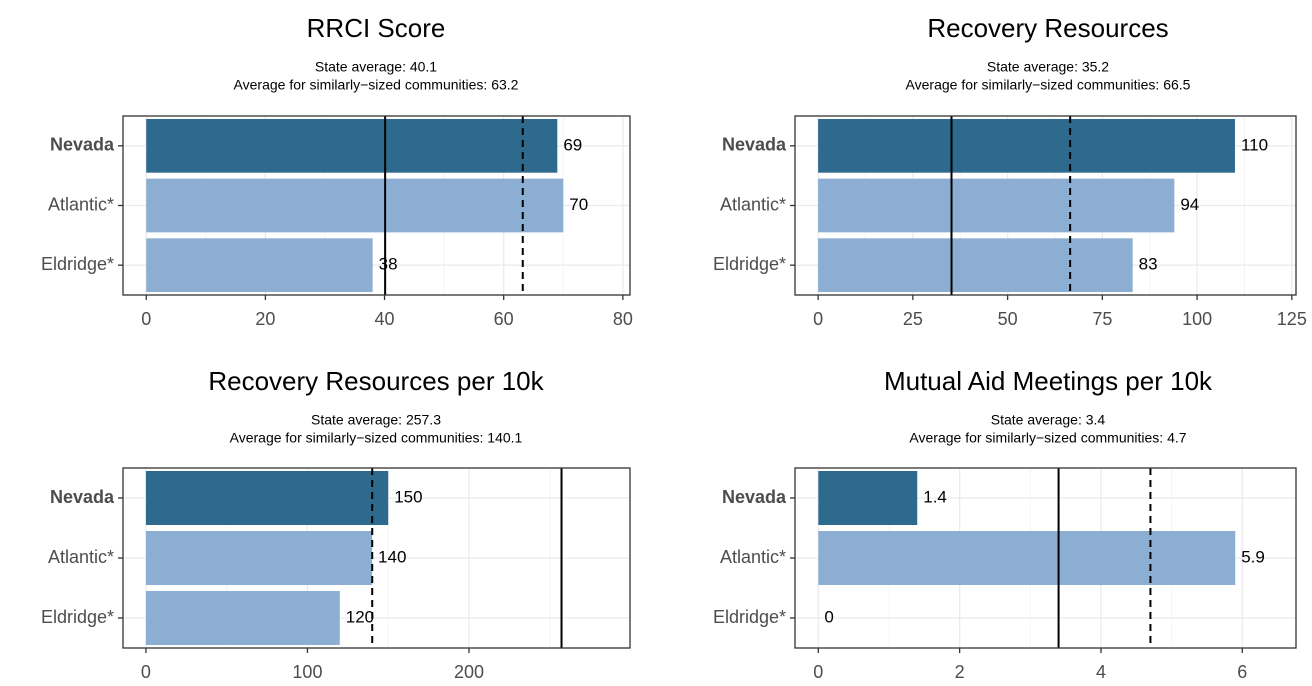 The image size is (1312, 686). Describe the element at coordinates (1148, 264) in the screenshot. I see `data-label: 83` at that location.